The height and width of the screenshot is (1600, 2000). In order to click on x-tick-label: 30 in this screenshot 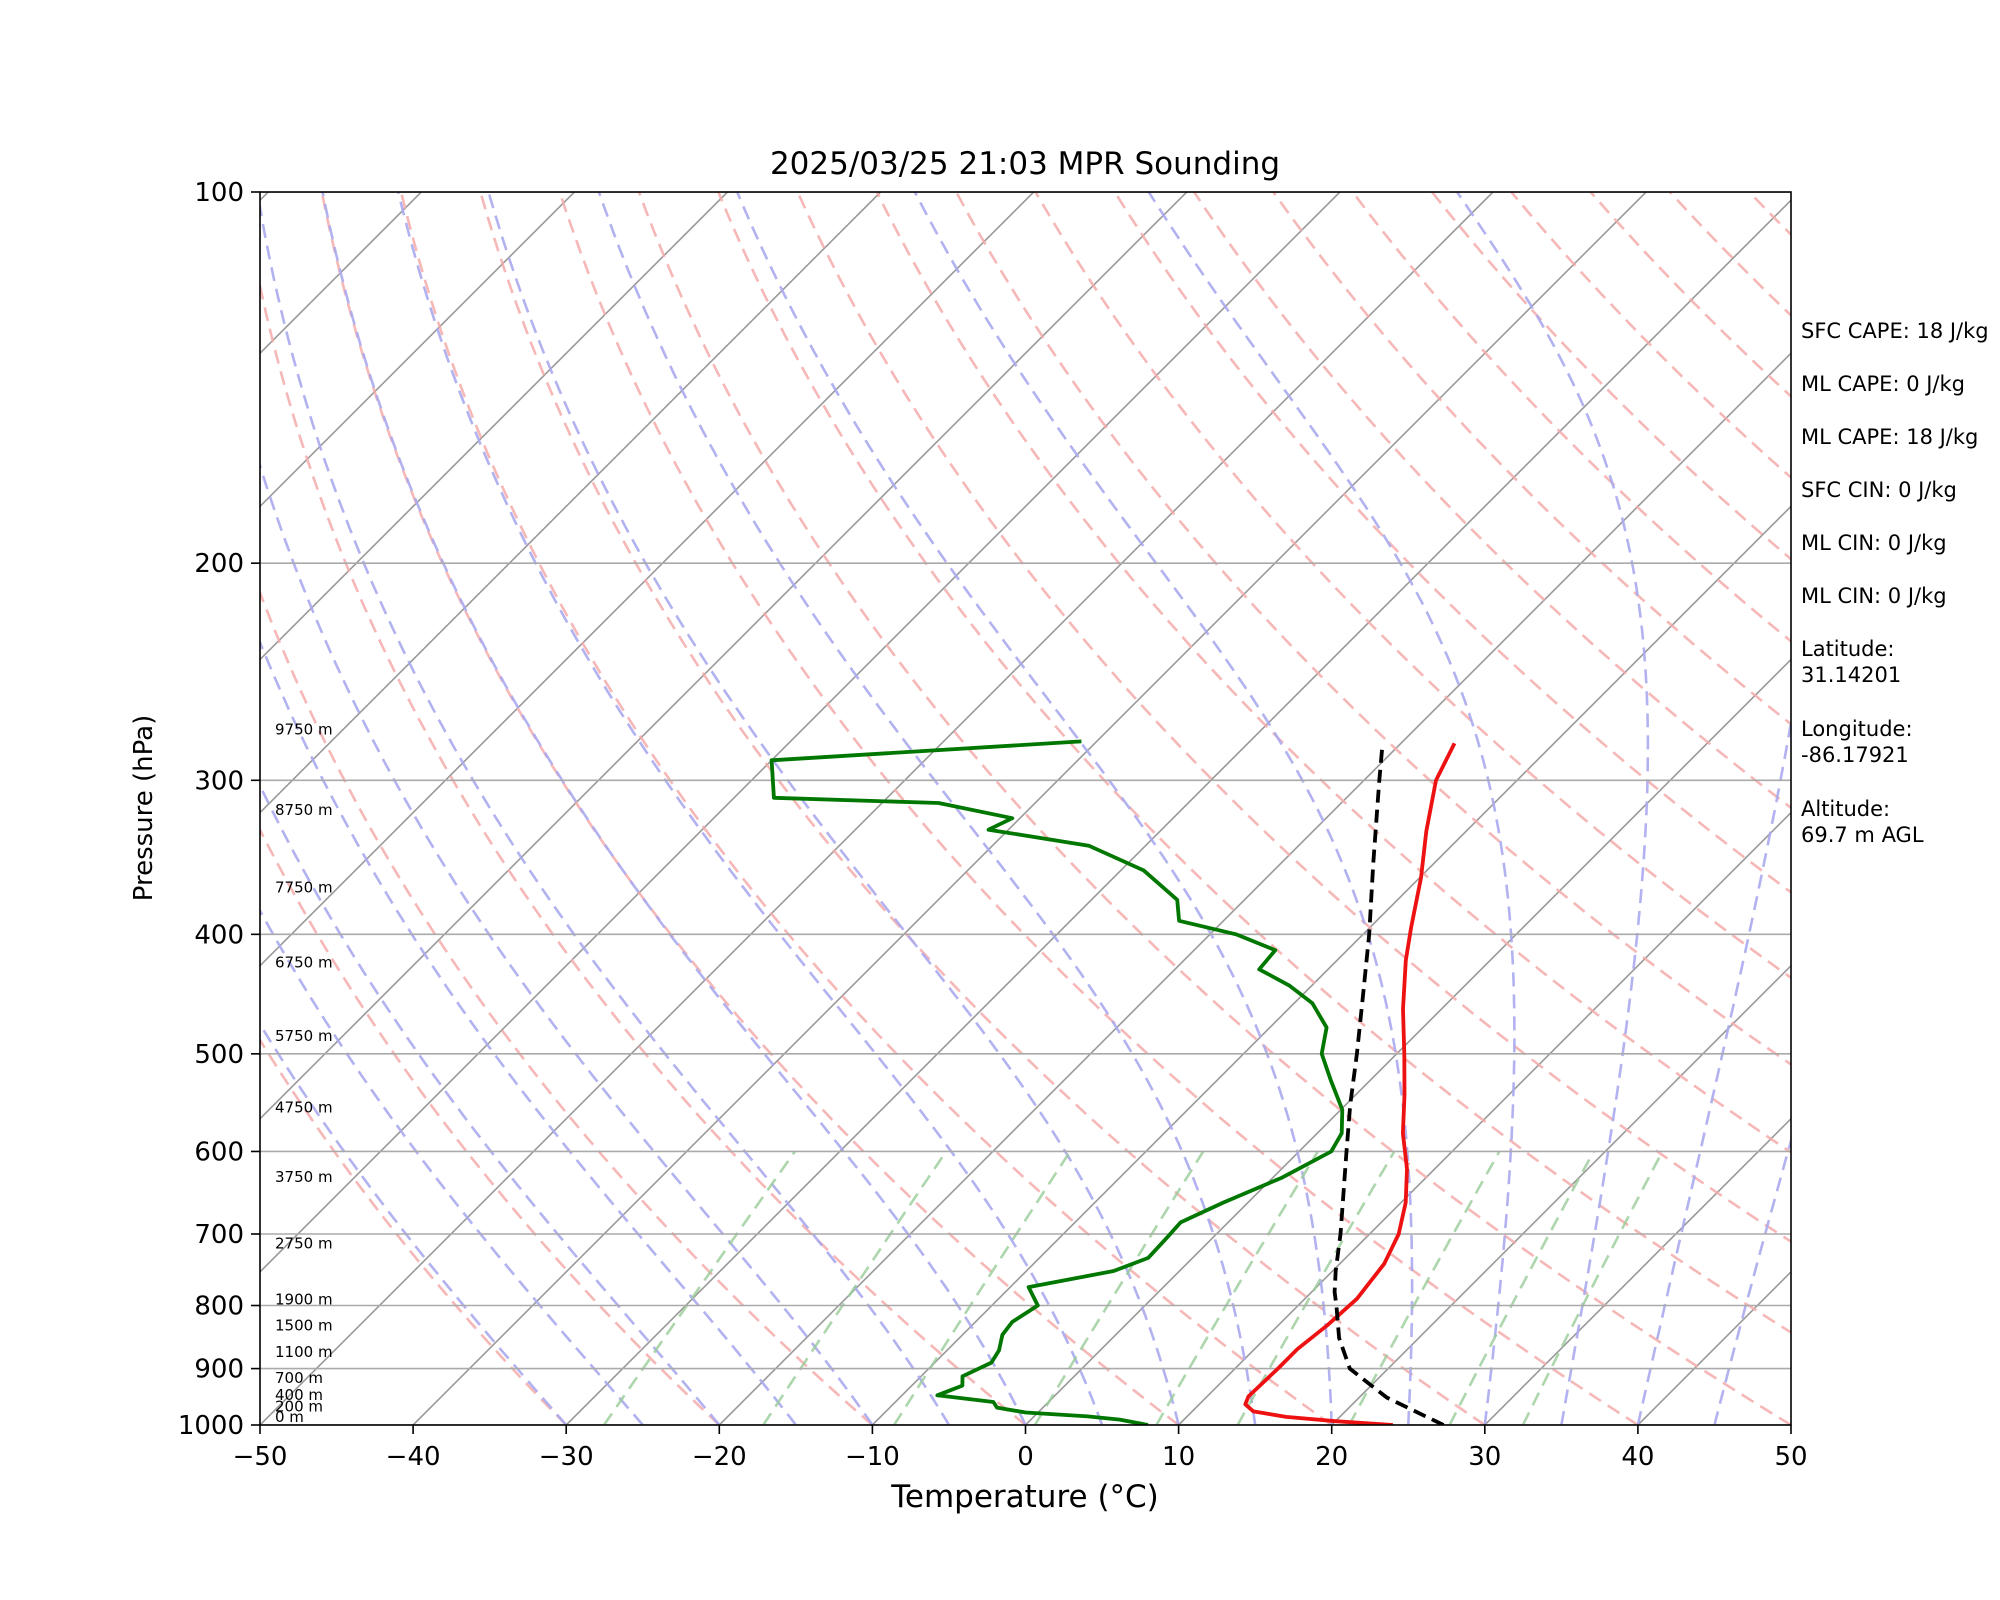, I will do `click(1484, 1457)`.